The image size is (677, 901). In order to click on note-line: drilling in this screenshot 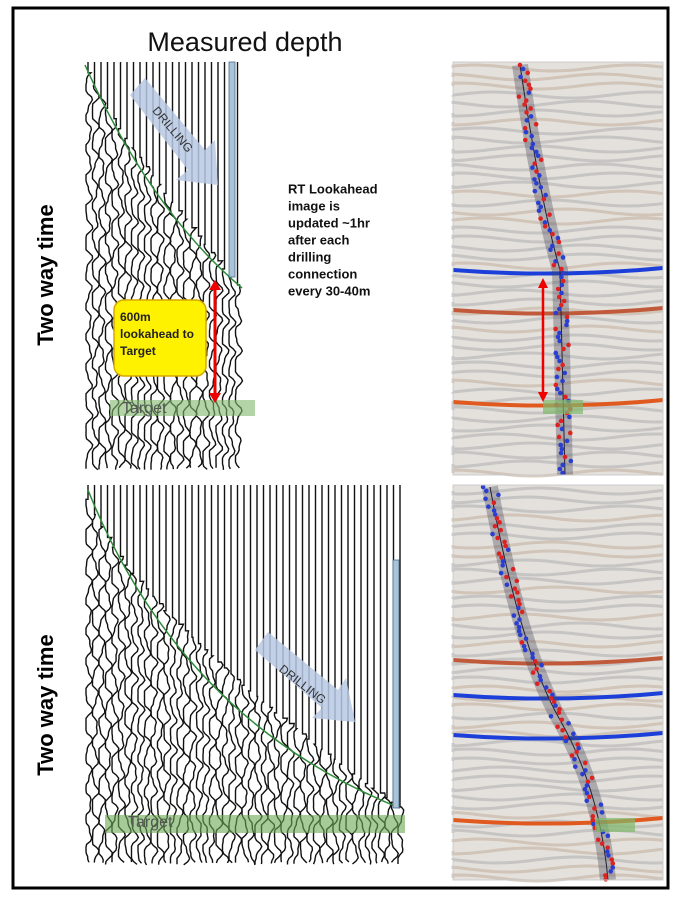, I will do `click(309, 256)`.